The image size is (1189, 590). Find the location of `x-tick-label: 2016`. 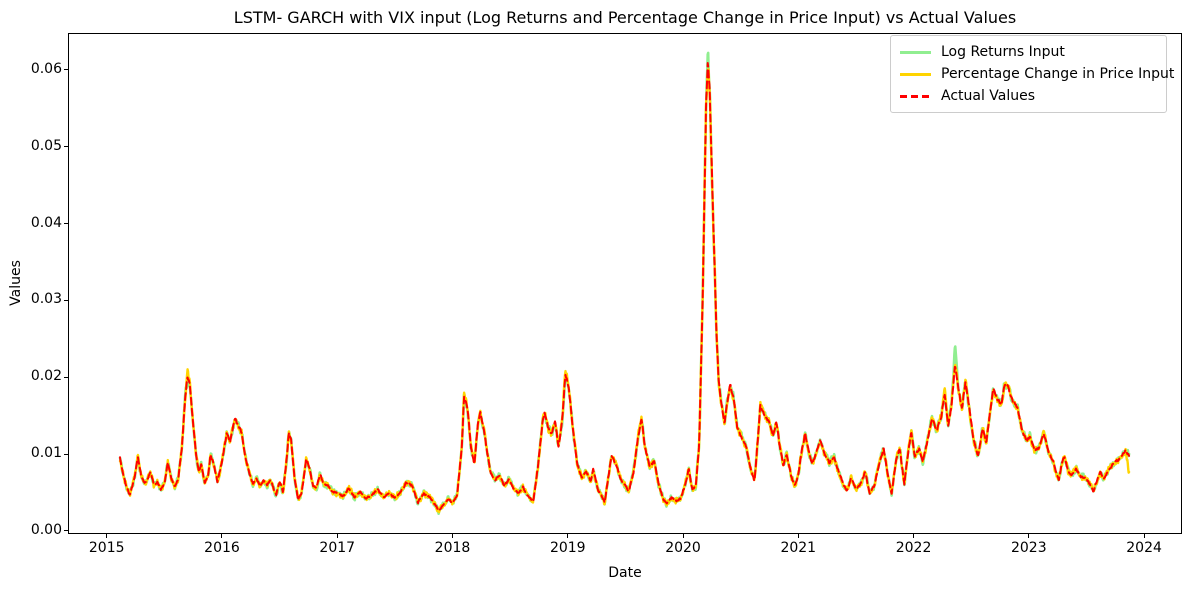

x-tick-label: 2016 is located at coordinates (222, 548).